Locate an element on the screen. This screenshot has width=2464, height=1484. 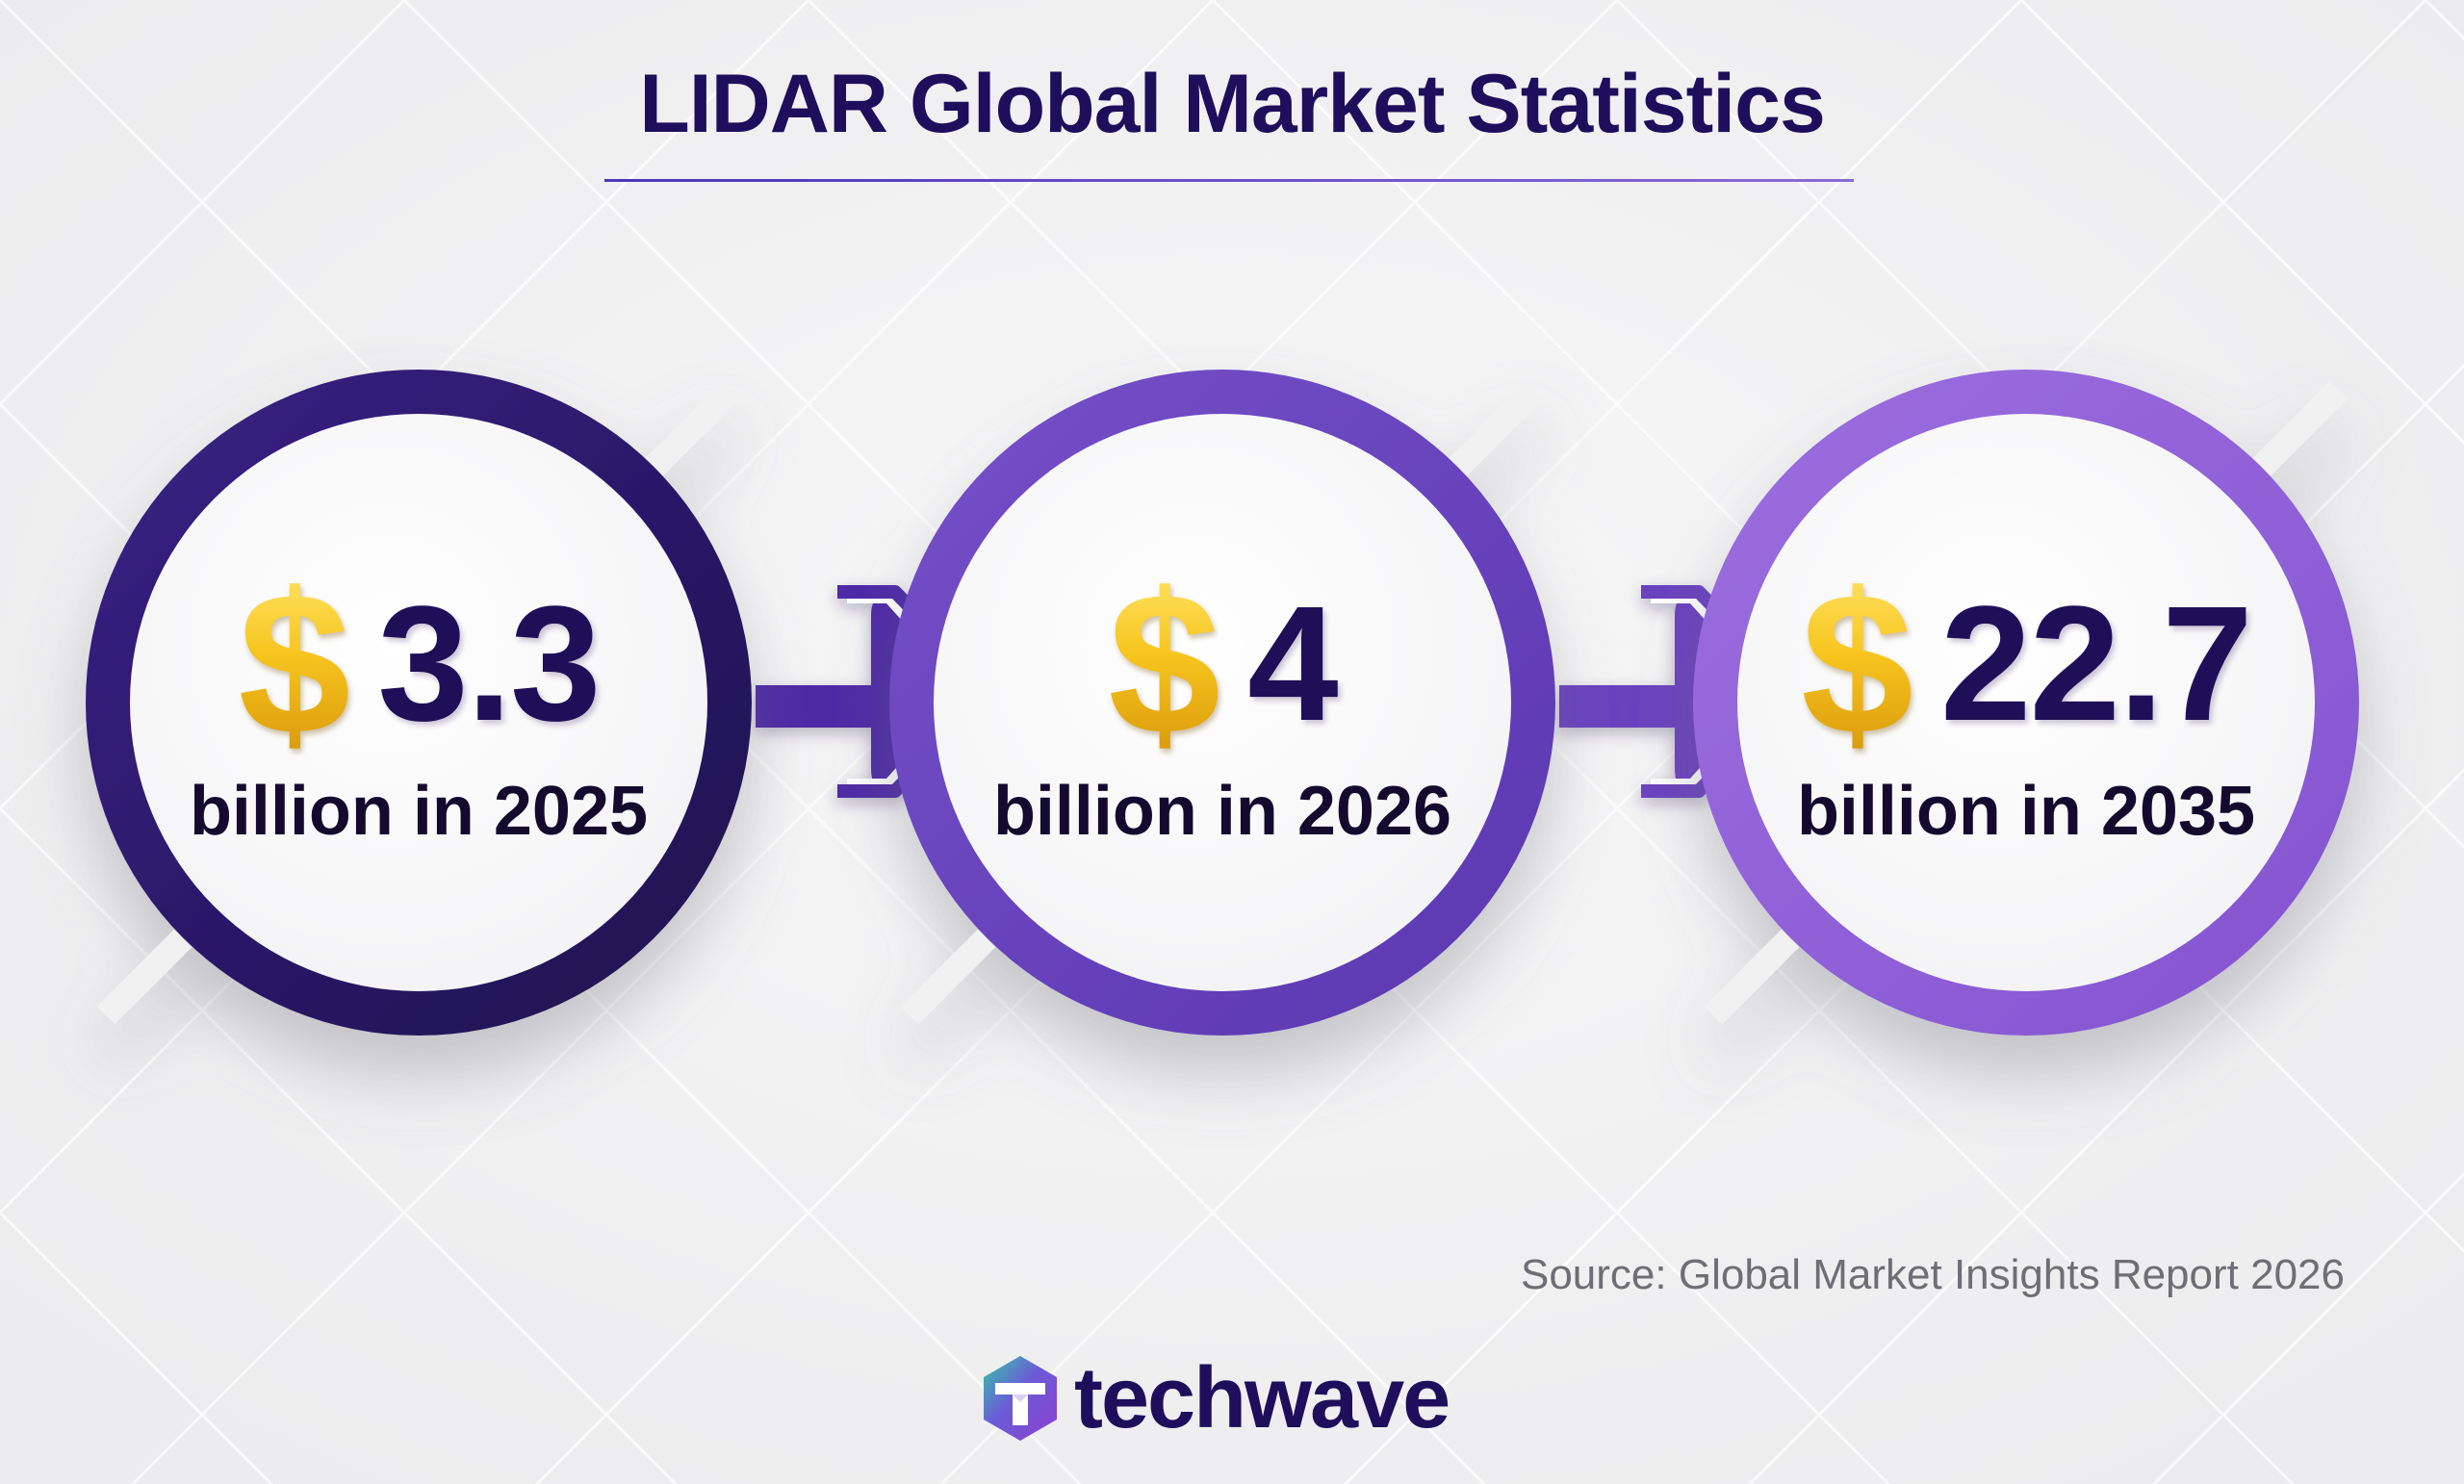
brand-logo: techwave is located at coordinates (1215, 1398).